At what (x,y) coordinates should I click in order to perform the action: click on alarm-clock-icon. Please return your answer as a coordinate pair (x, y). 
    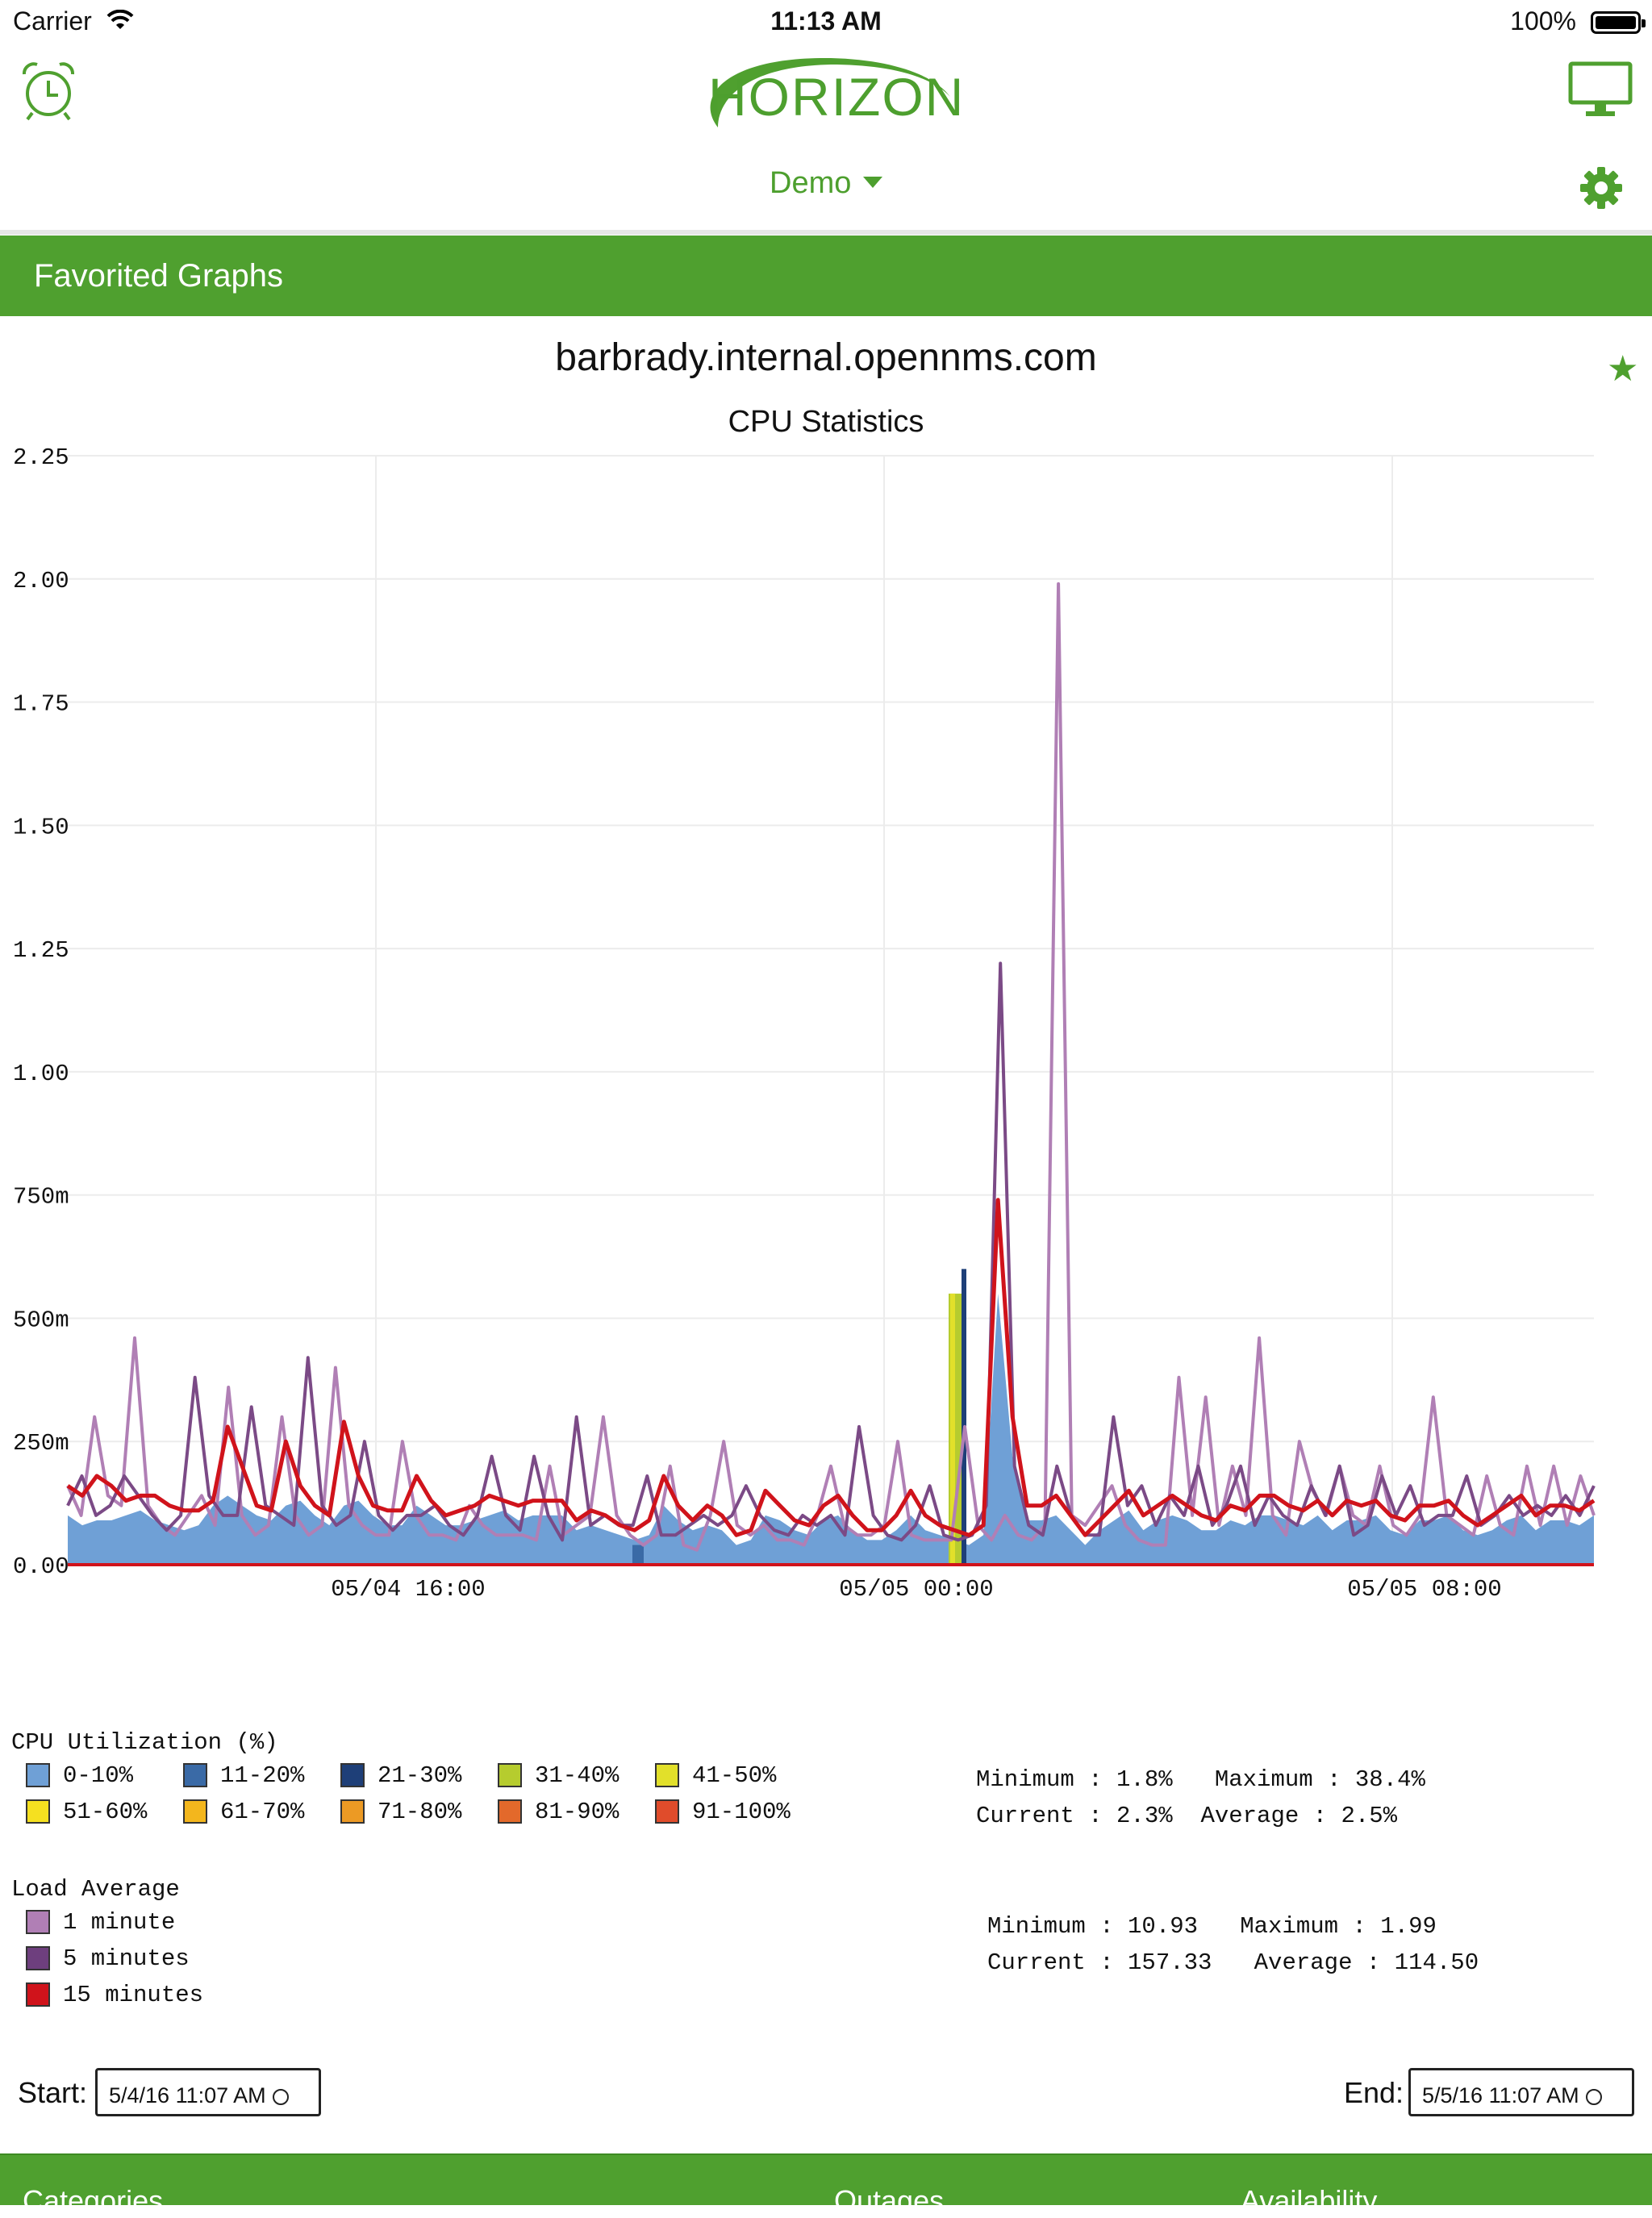
    Looking at the image, I should click on (48, 90).